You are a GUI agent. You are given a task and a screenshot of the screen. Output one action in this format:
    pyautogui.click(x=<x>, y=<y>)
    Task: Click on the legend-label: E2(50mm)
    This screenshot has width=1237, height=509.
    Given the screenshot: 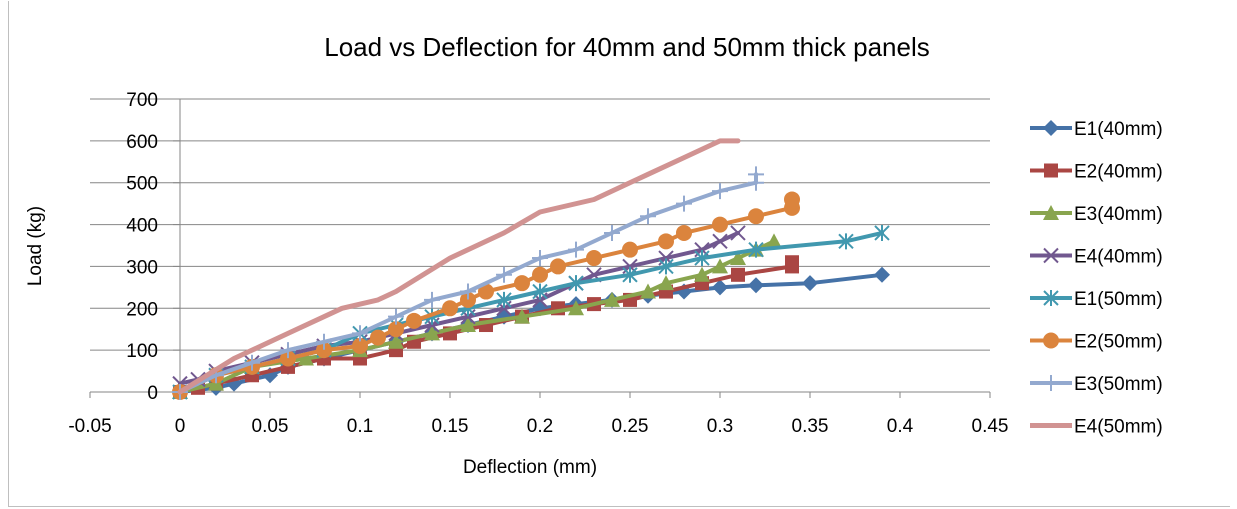 What is the action you would take?
    pyautogui.click(x=1118, y=342)
    